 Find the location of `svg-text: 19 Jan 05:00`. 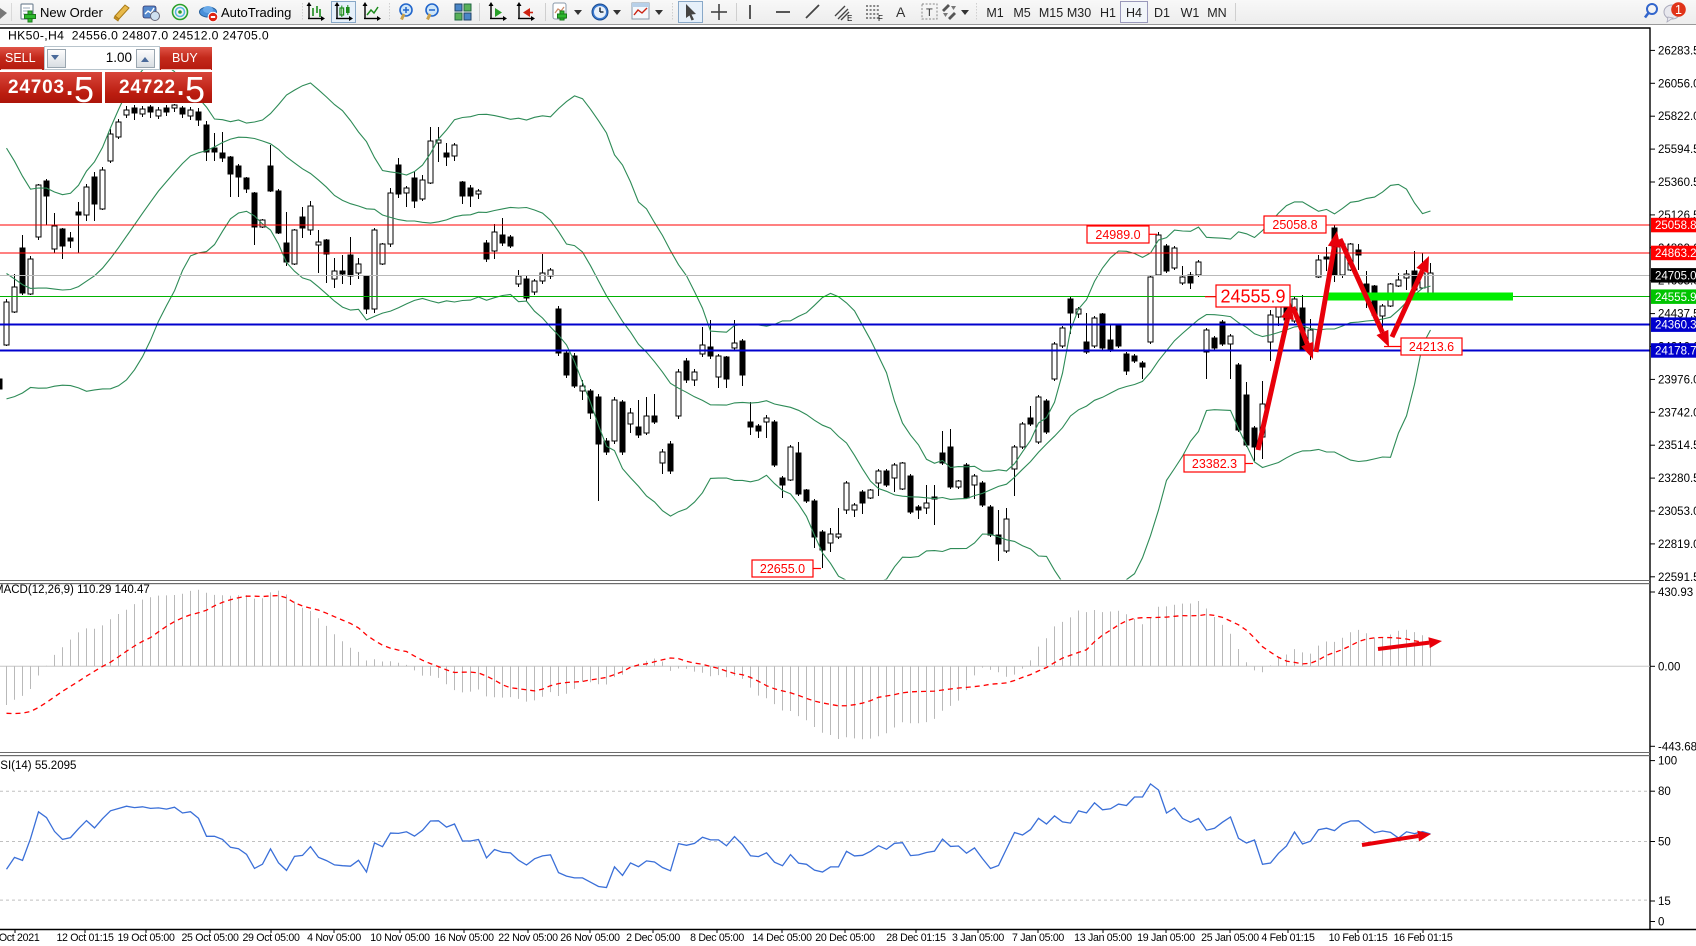

svg-text: 19 Jan 05:00 is located at coordinates (1166, 938).